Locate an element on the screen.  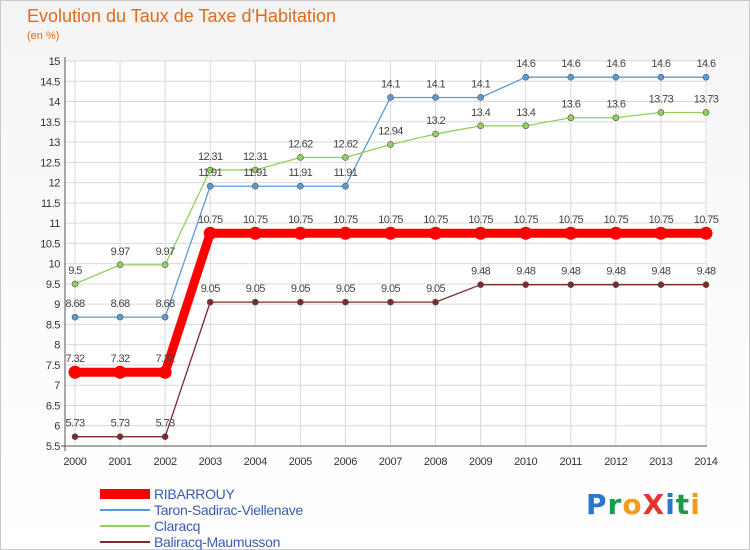
x-tick-label: 2009 is located at coordinates (480, 462).